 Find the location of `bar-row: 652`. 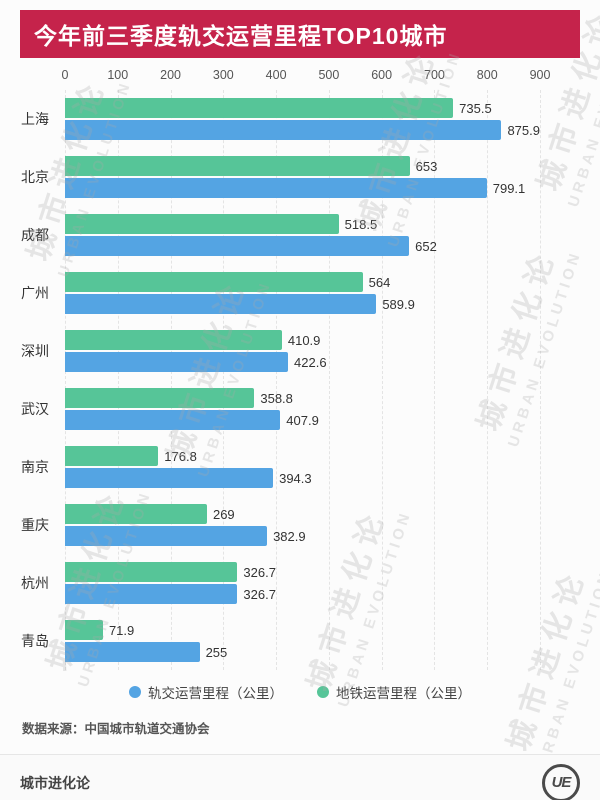

bar-row: 652 is located at coordinates (302, 246).